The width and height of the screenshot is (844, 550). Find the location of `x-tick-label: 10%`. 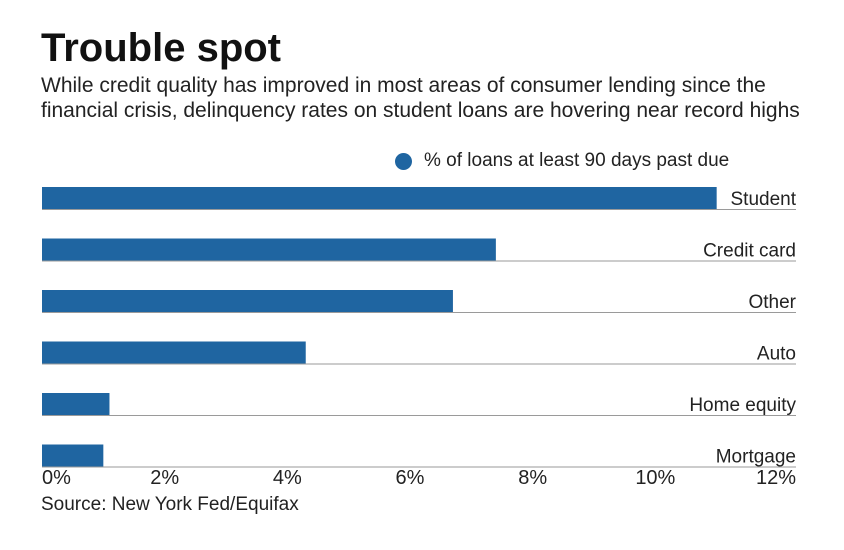

x-tick-label: 10% is located at coordinates (655, 478).